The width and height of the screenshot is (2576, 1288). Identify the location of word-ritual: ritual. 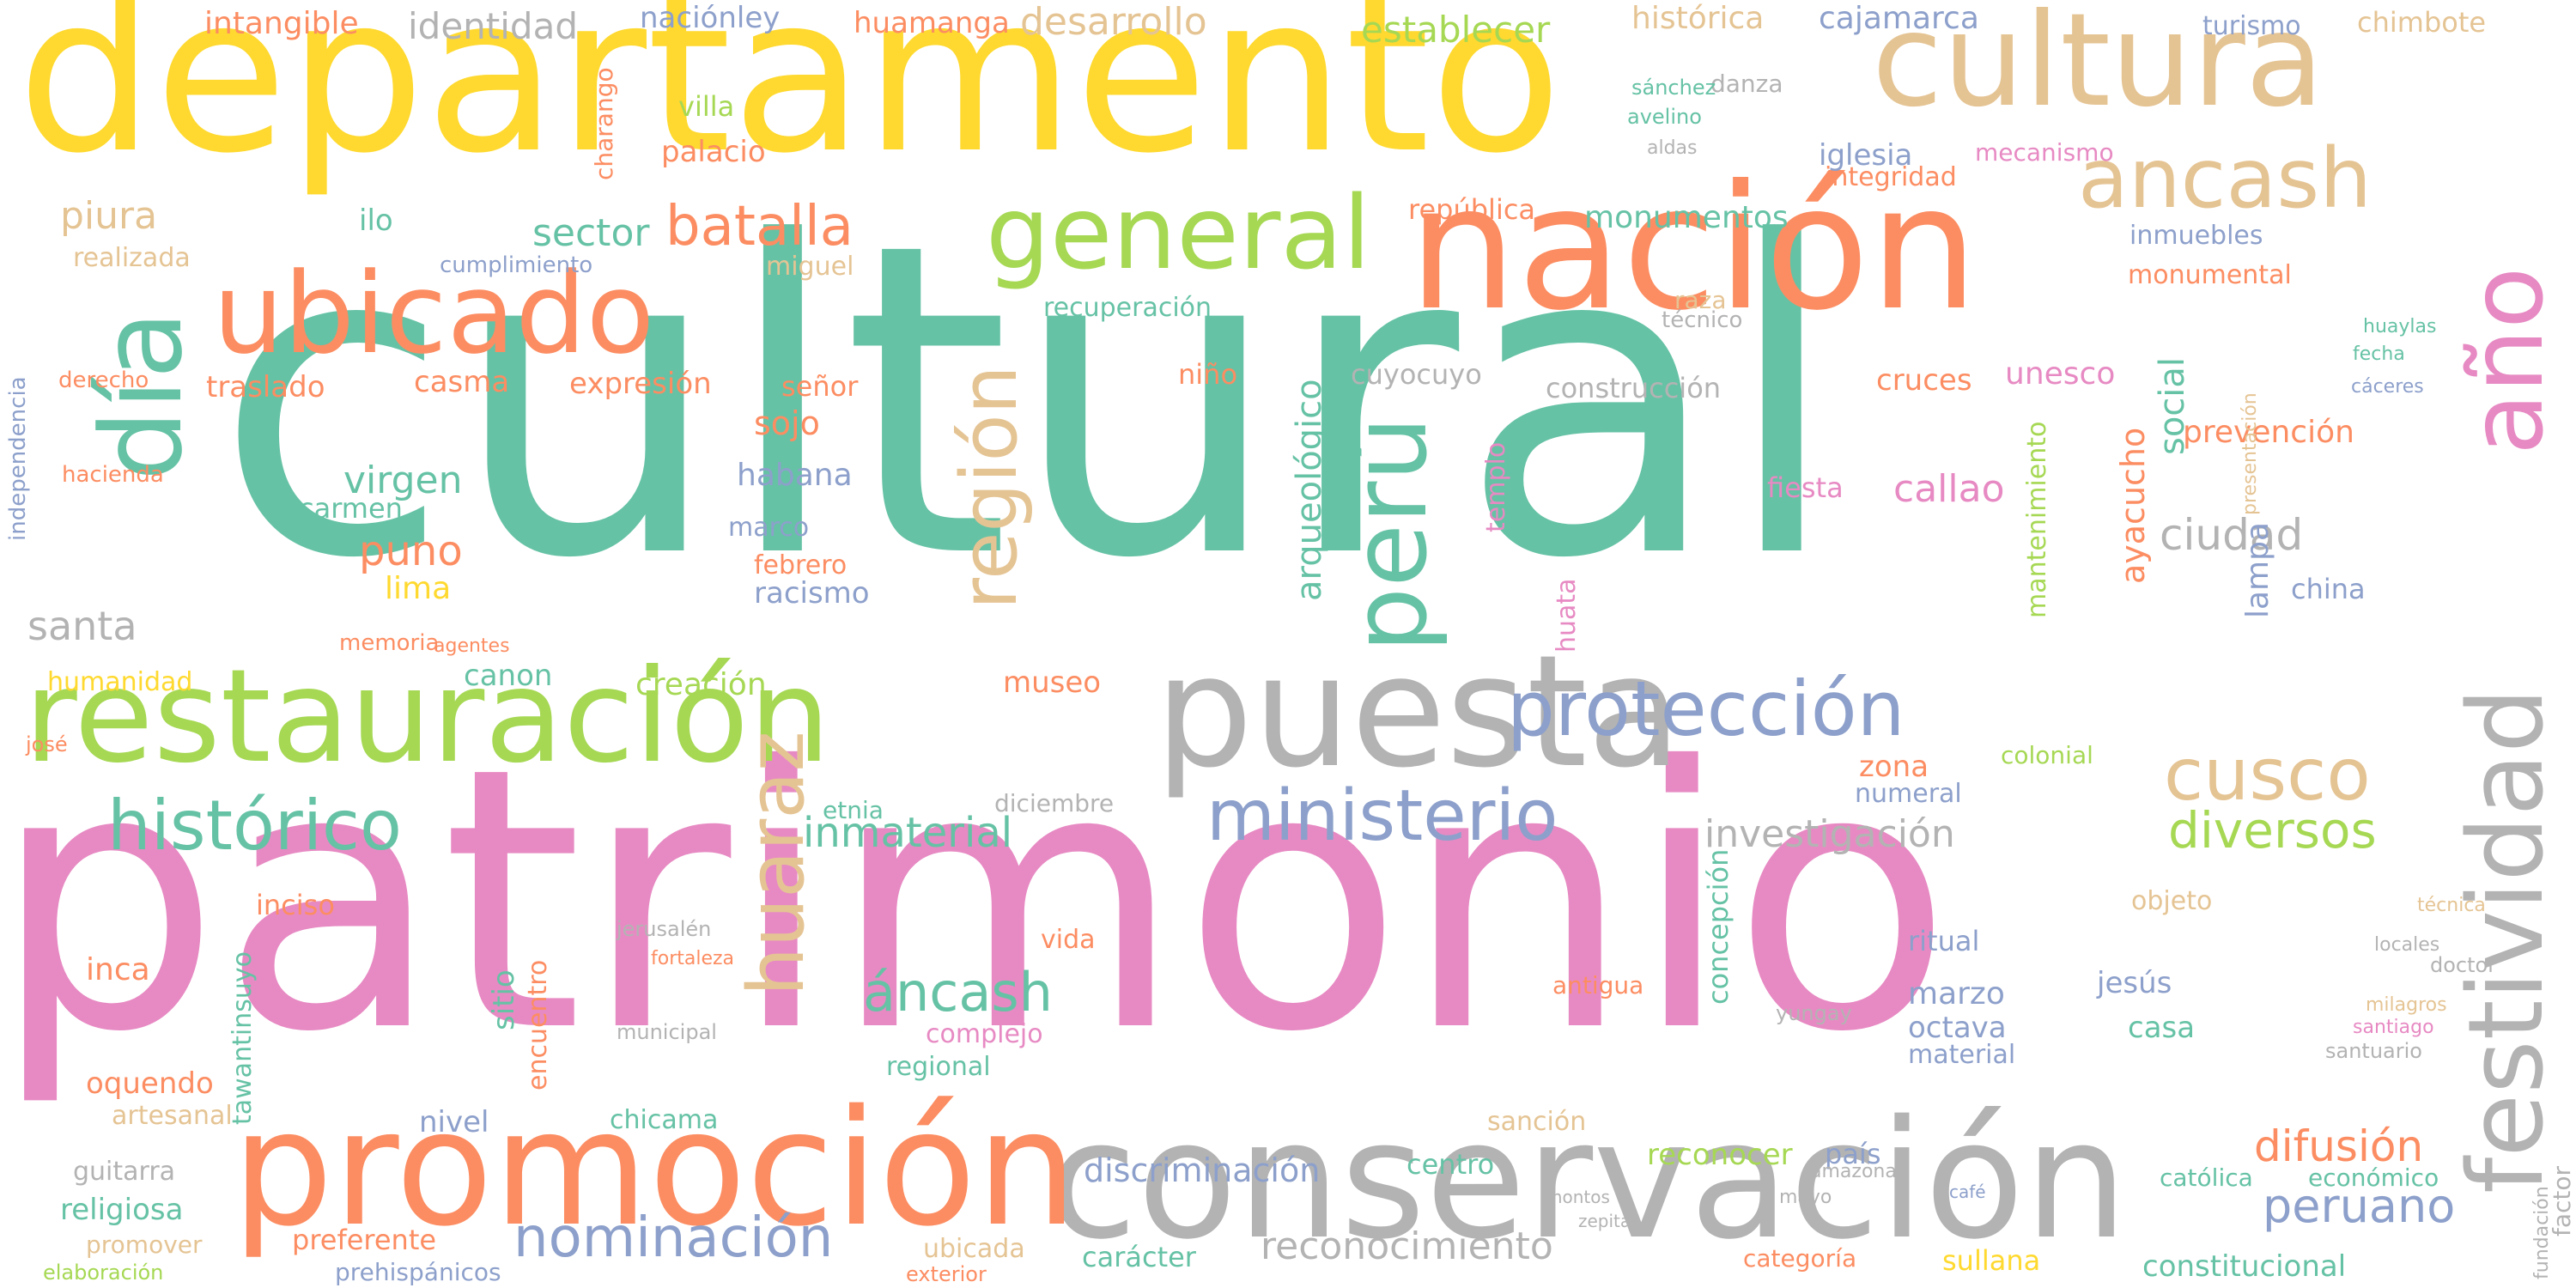
(1944, 941).